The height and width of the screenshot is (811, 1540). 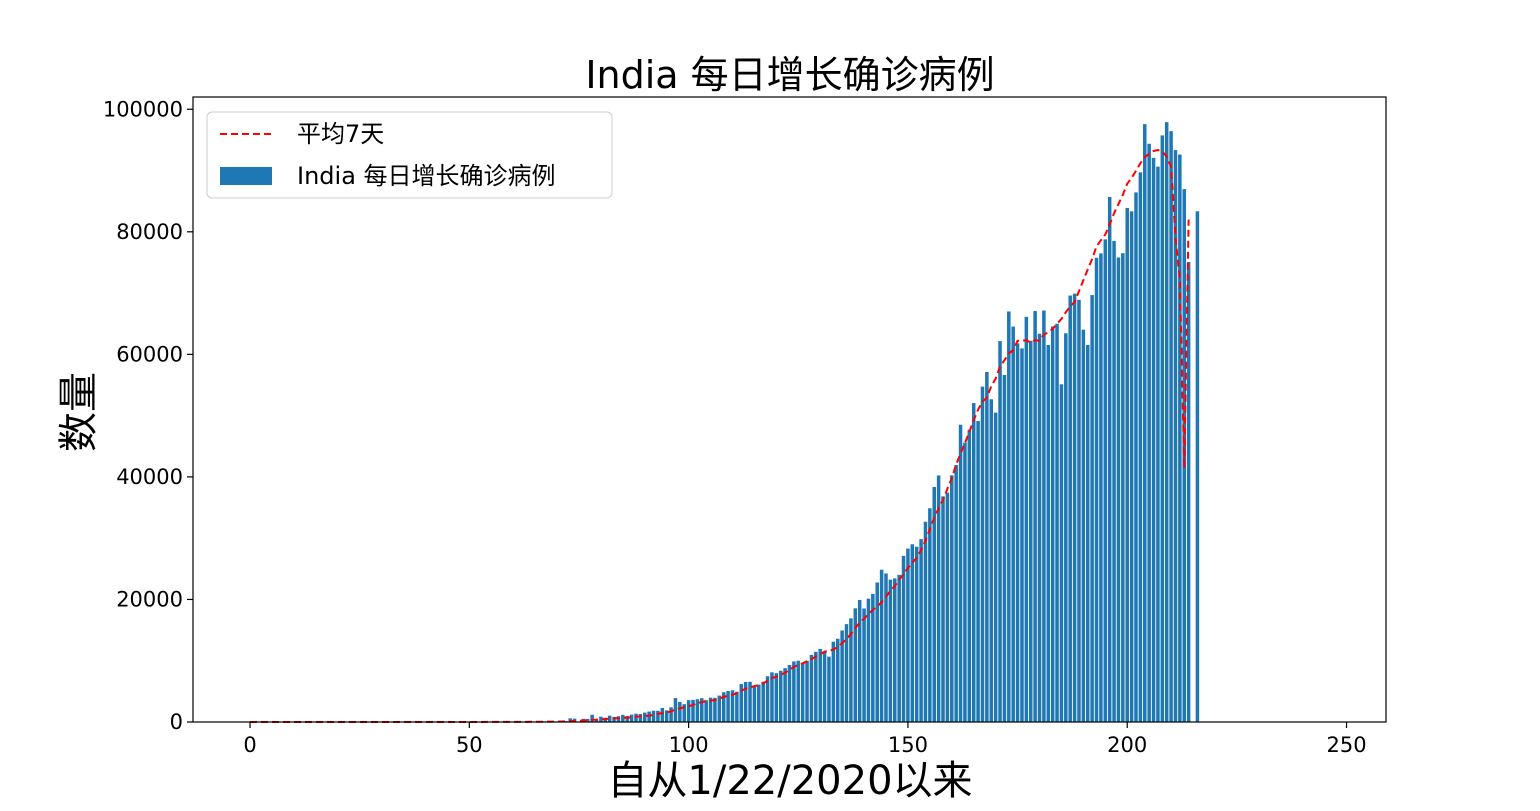 I want to click on y-tick-label-60000: 60000, so click(x=149, y=354).